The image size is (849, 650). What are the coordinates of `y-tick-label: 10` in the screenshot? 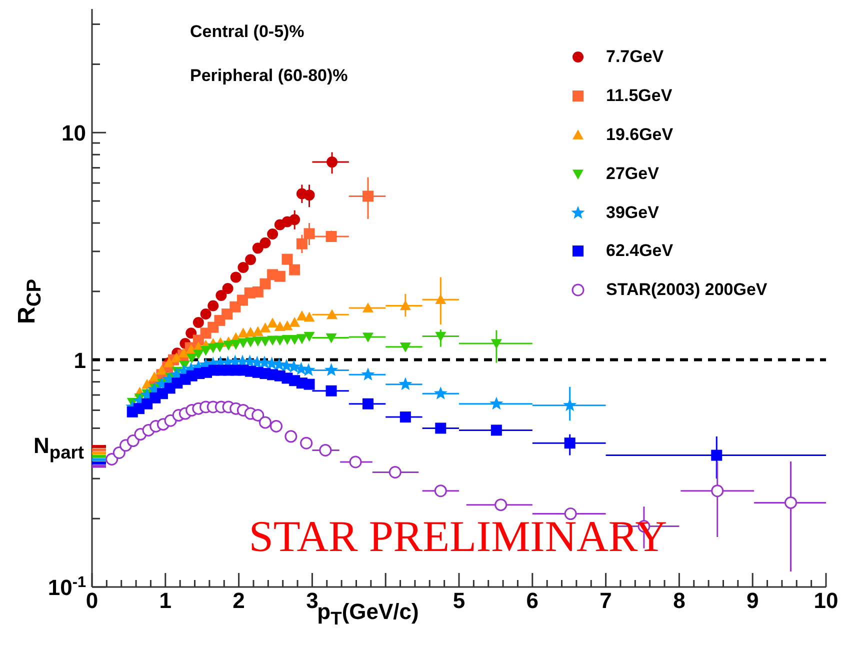 It's located at (74, 133).